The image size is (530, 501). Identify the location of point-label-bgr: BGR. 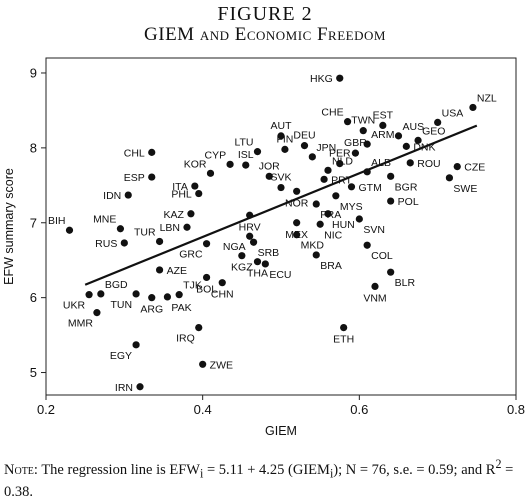
(406, 187).